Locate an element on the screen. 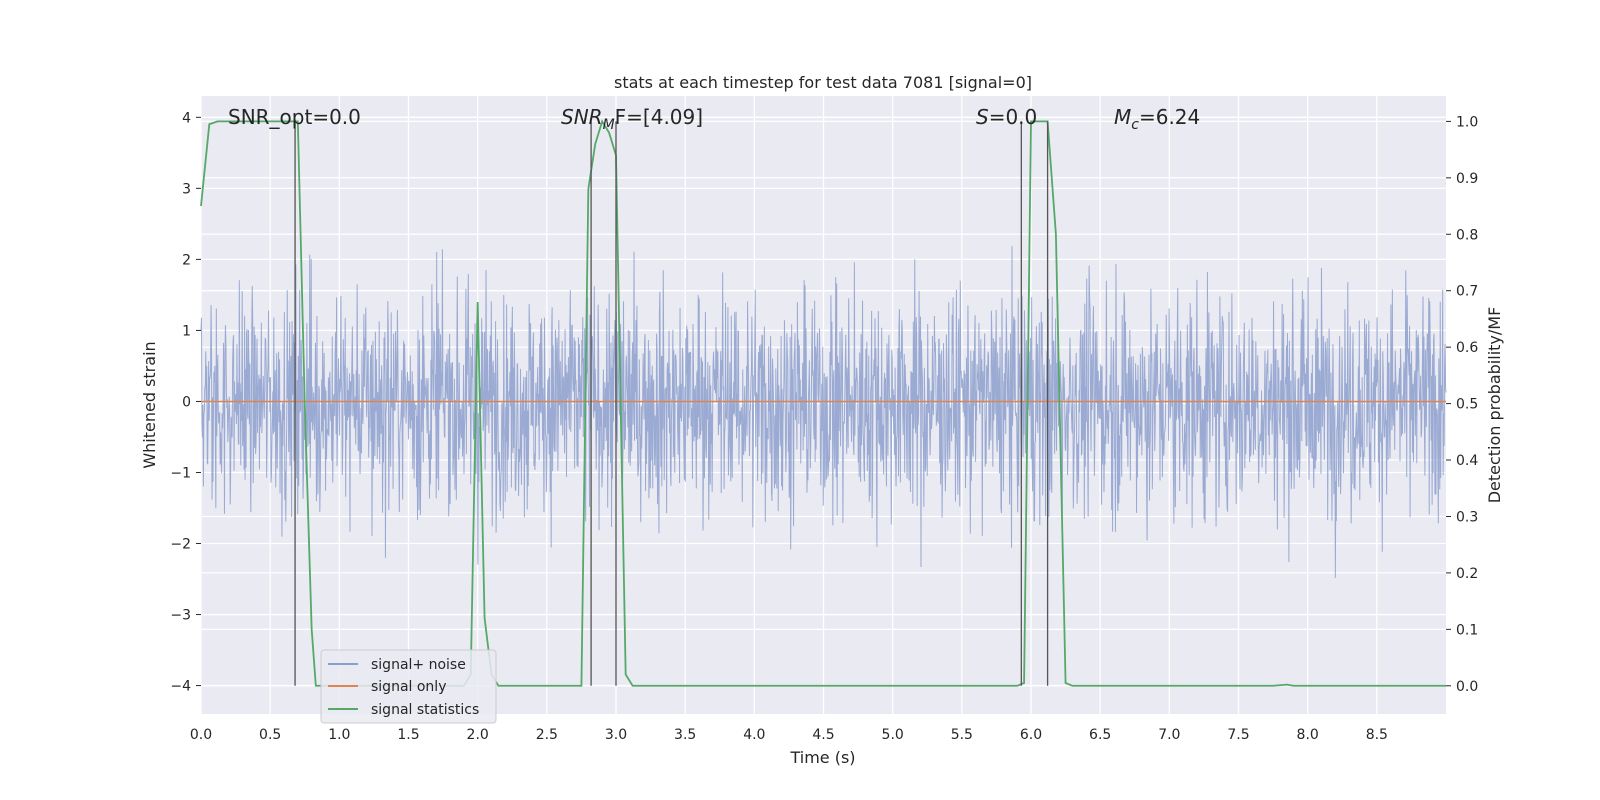 The image size is (1600, 800). x-tick-label-10: 5.0 is located at coordinates (893, 735).